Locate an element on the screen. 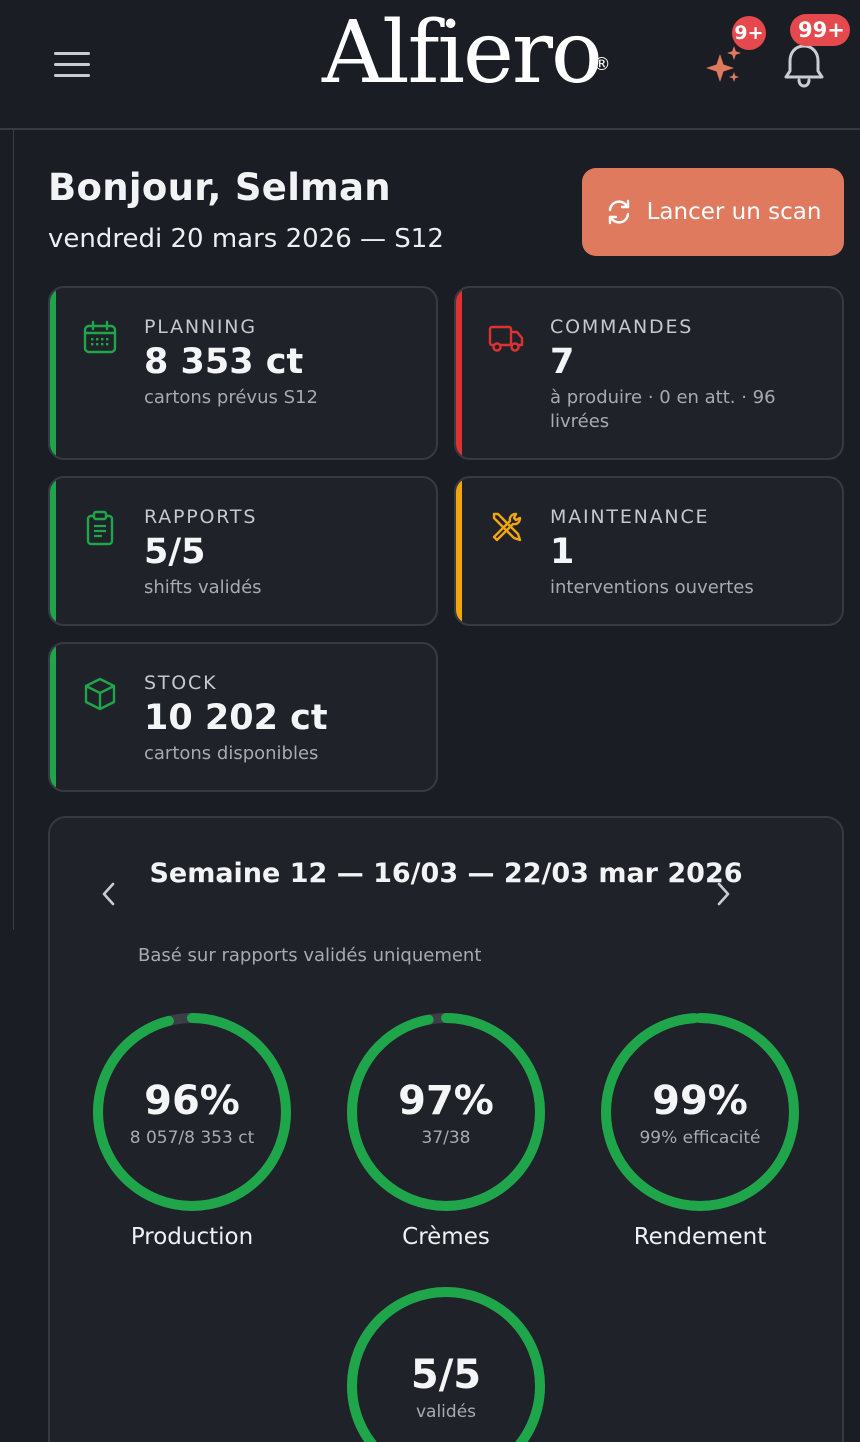 The width and height of the screenshot is (860, 1442). notifications-button is located at coordinates (804, 65).